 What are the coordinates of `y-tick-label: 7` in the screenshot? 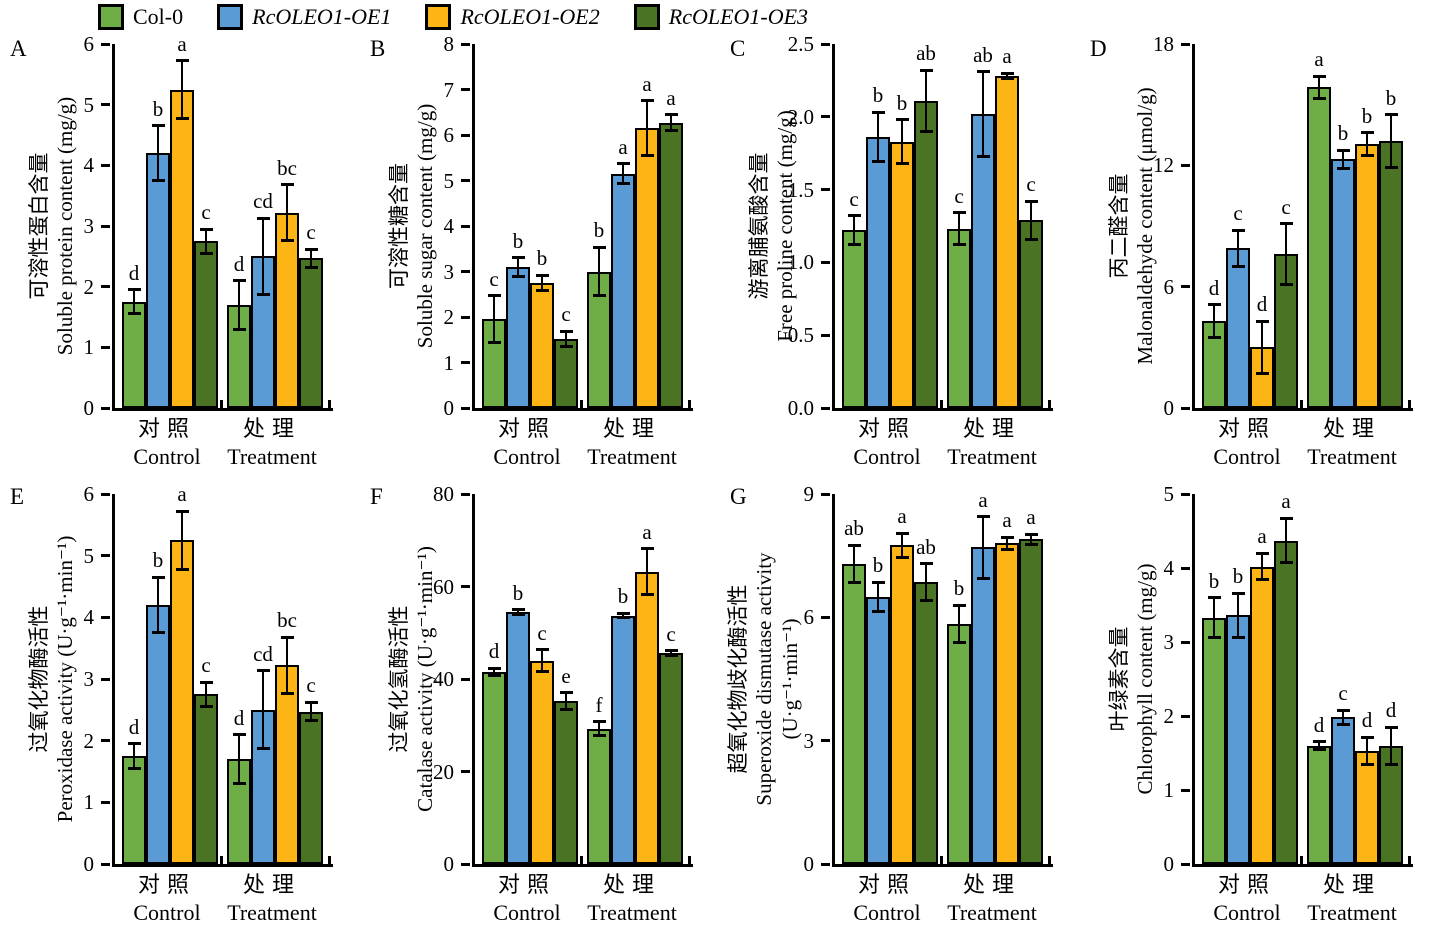 It's located at (449, 89).